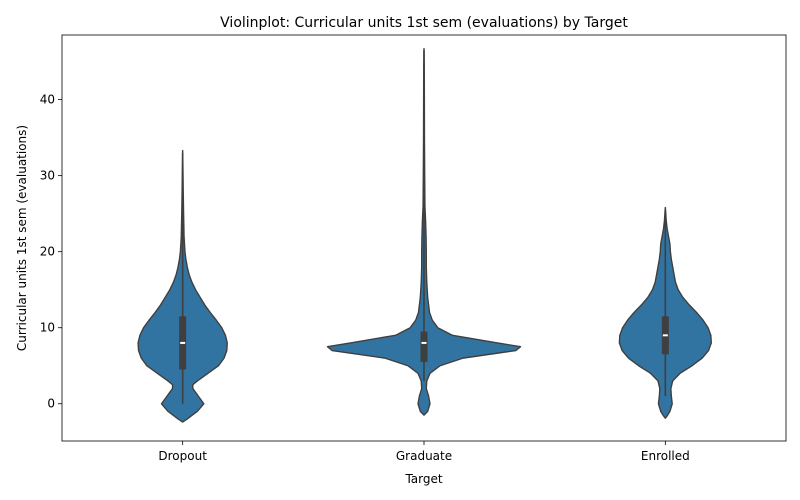 The height and width of the screenshot is (500, 800). I want to click on violin-iqr-box, so click(424, 346).